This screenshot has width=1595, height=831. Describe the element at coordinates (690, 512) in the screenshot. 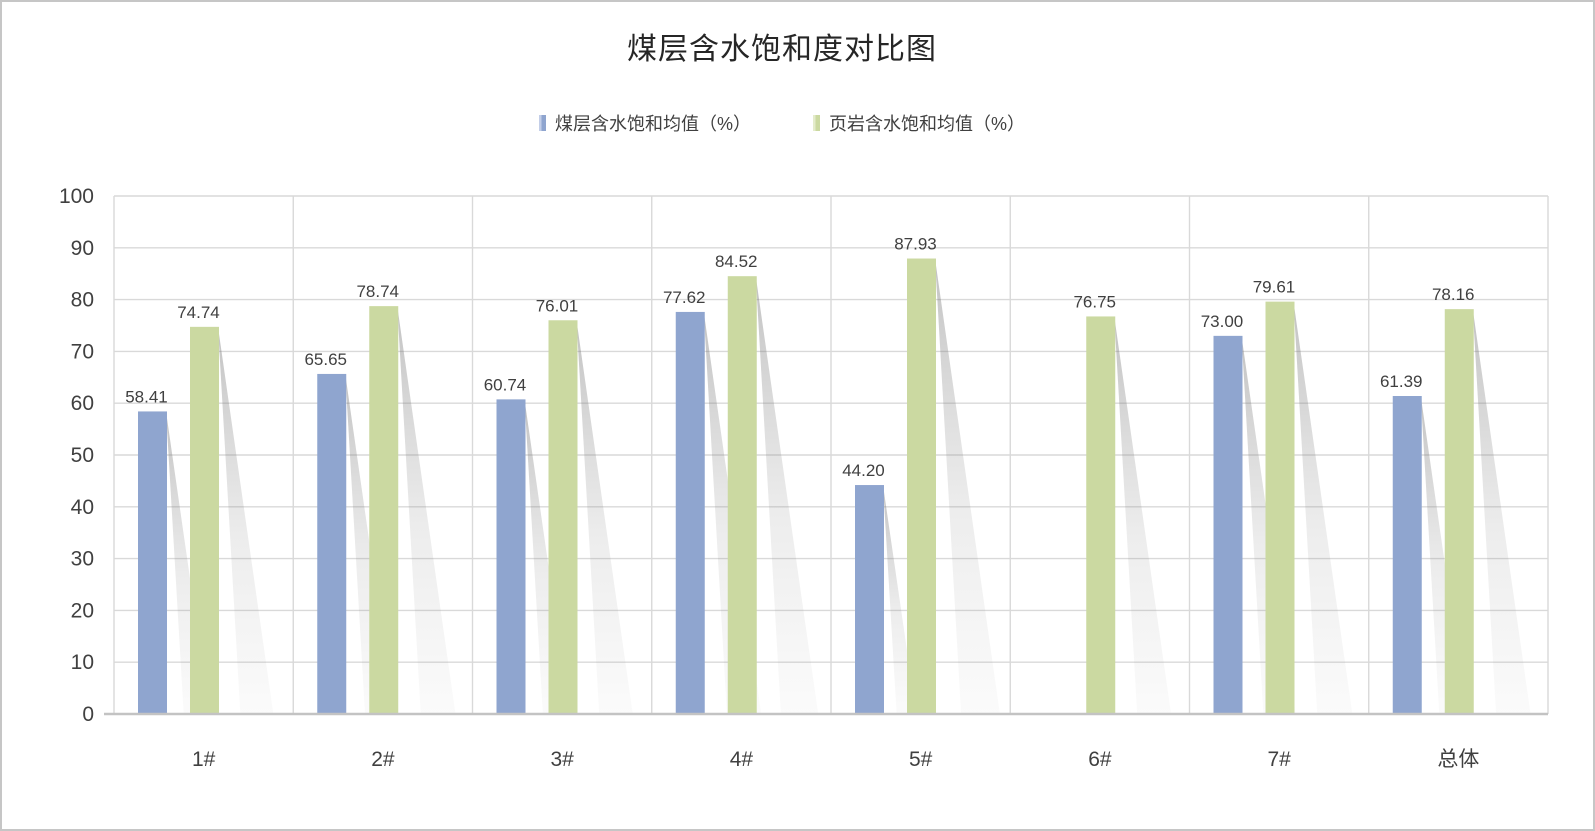

I see `bar-coal-4#` at that location.